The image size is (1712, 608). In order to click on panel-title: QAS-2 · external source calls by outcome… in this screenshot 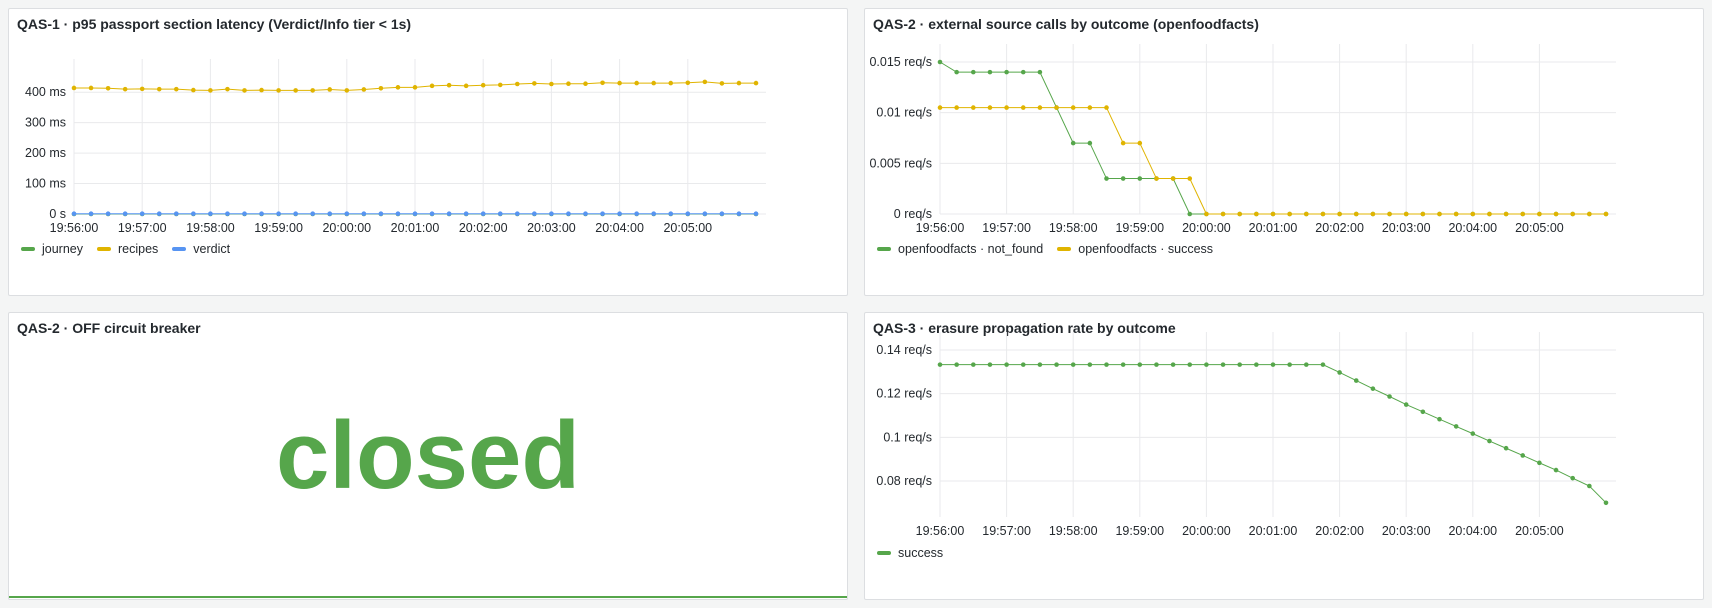, I will do `click(1066, 24)`.